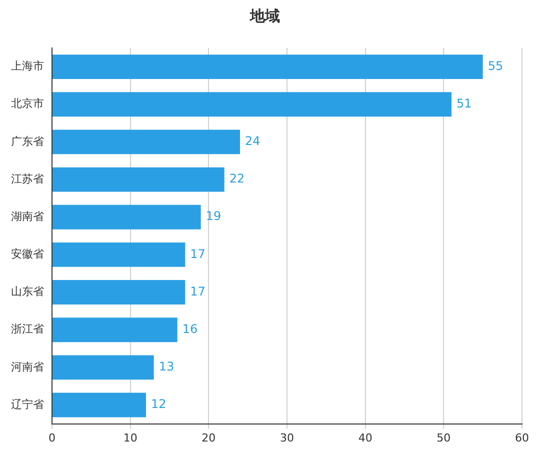 This screenshot has width=550, height=458. Describe the element at coordinates (158, 404) in the screenshot. I see `data-label: 12` at that location.